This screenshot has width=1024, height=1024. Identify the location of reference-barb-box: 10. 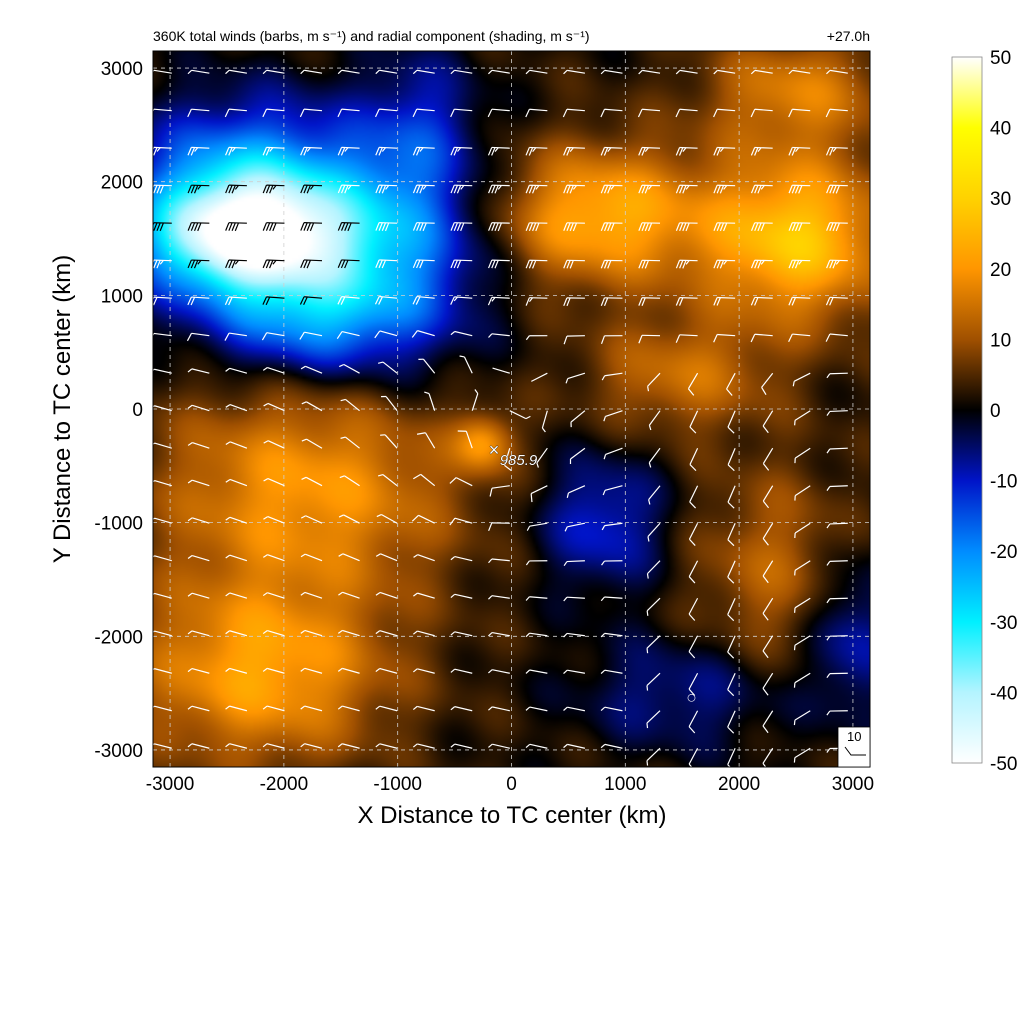
(854, 747).